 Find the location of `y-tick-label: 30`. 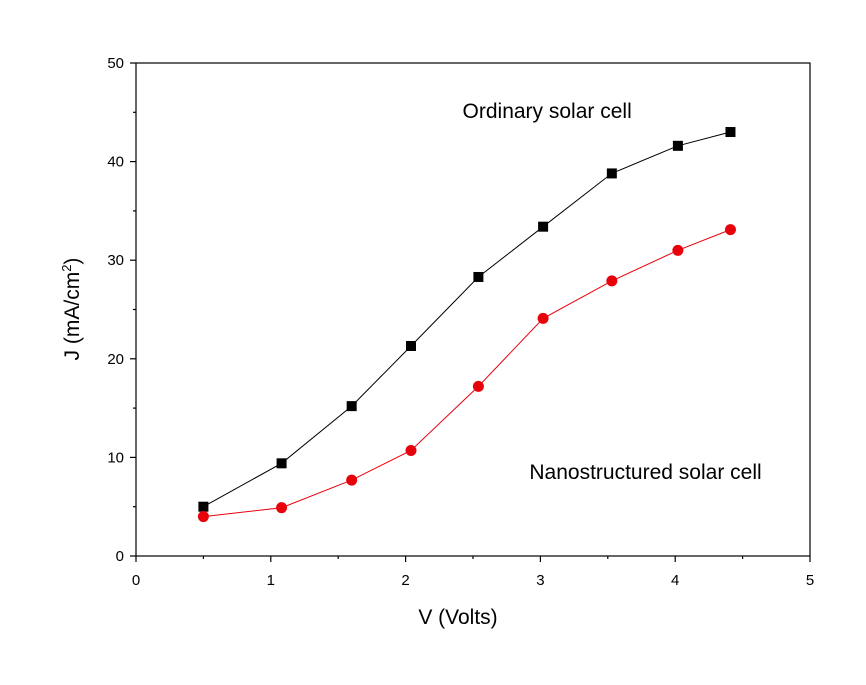

y-tick-label: 30 is located at coordinates (115, 260).